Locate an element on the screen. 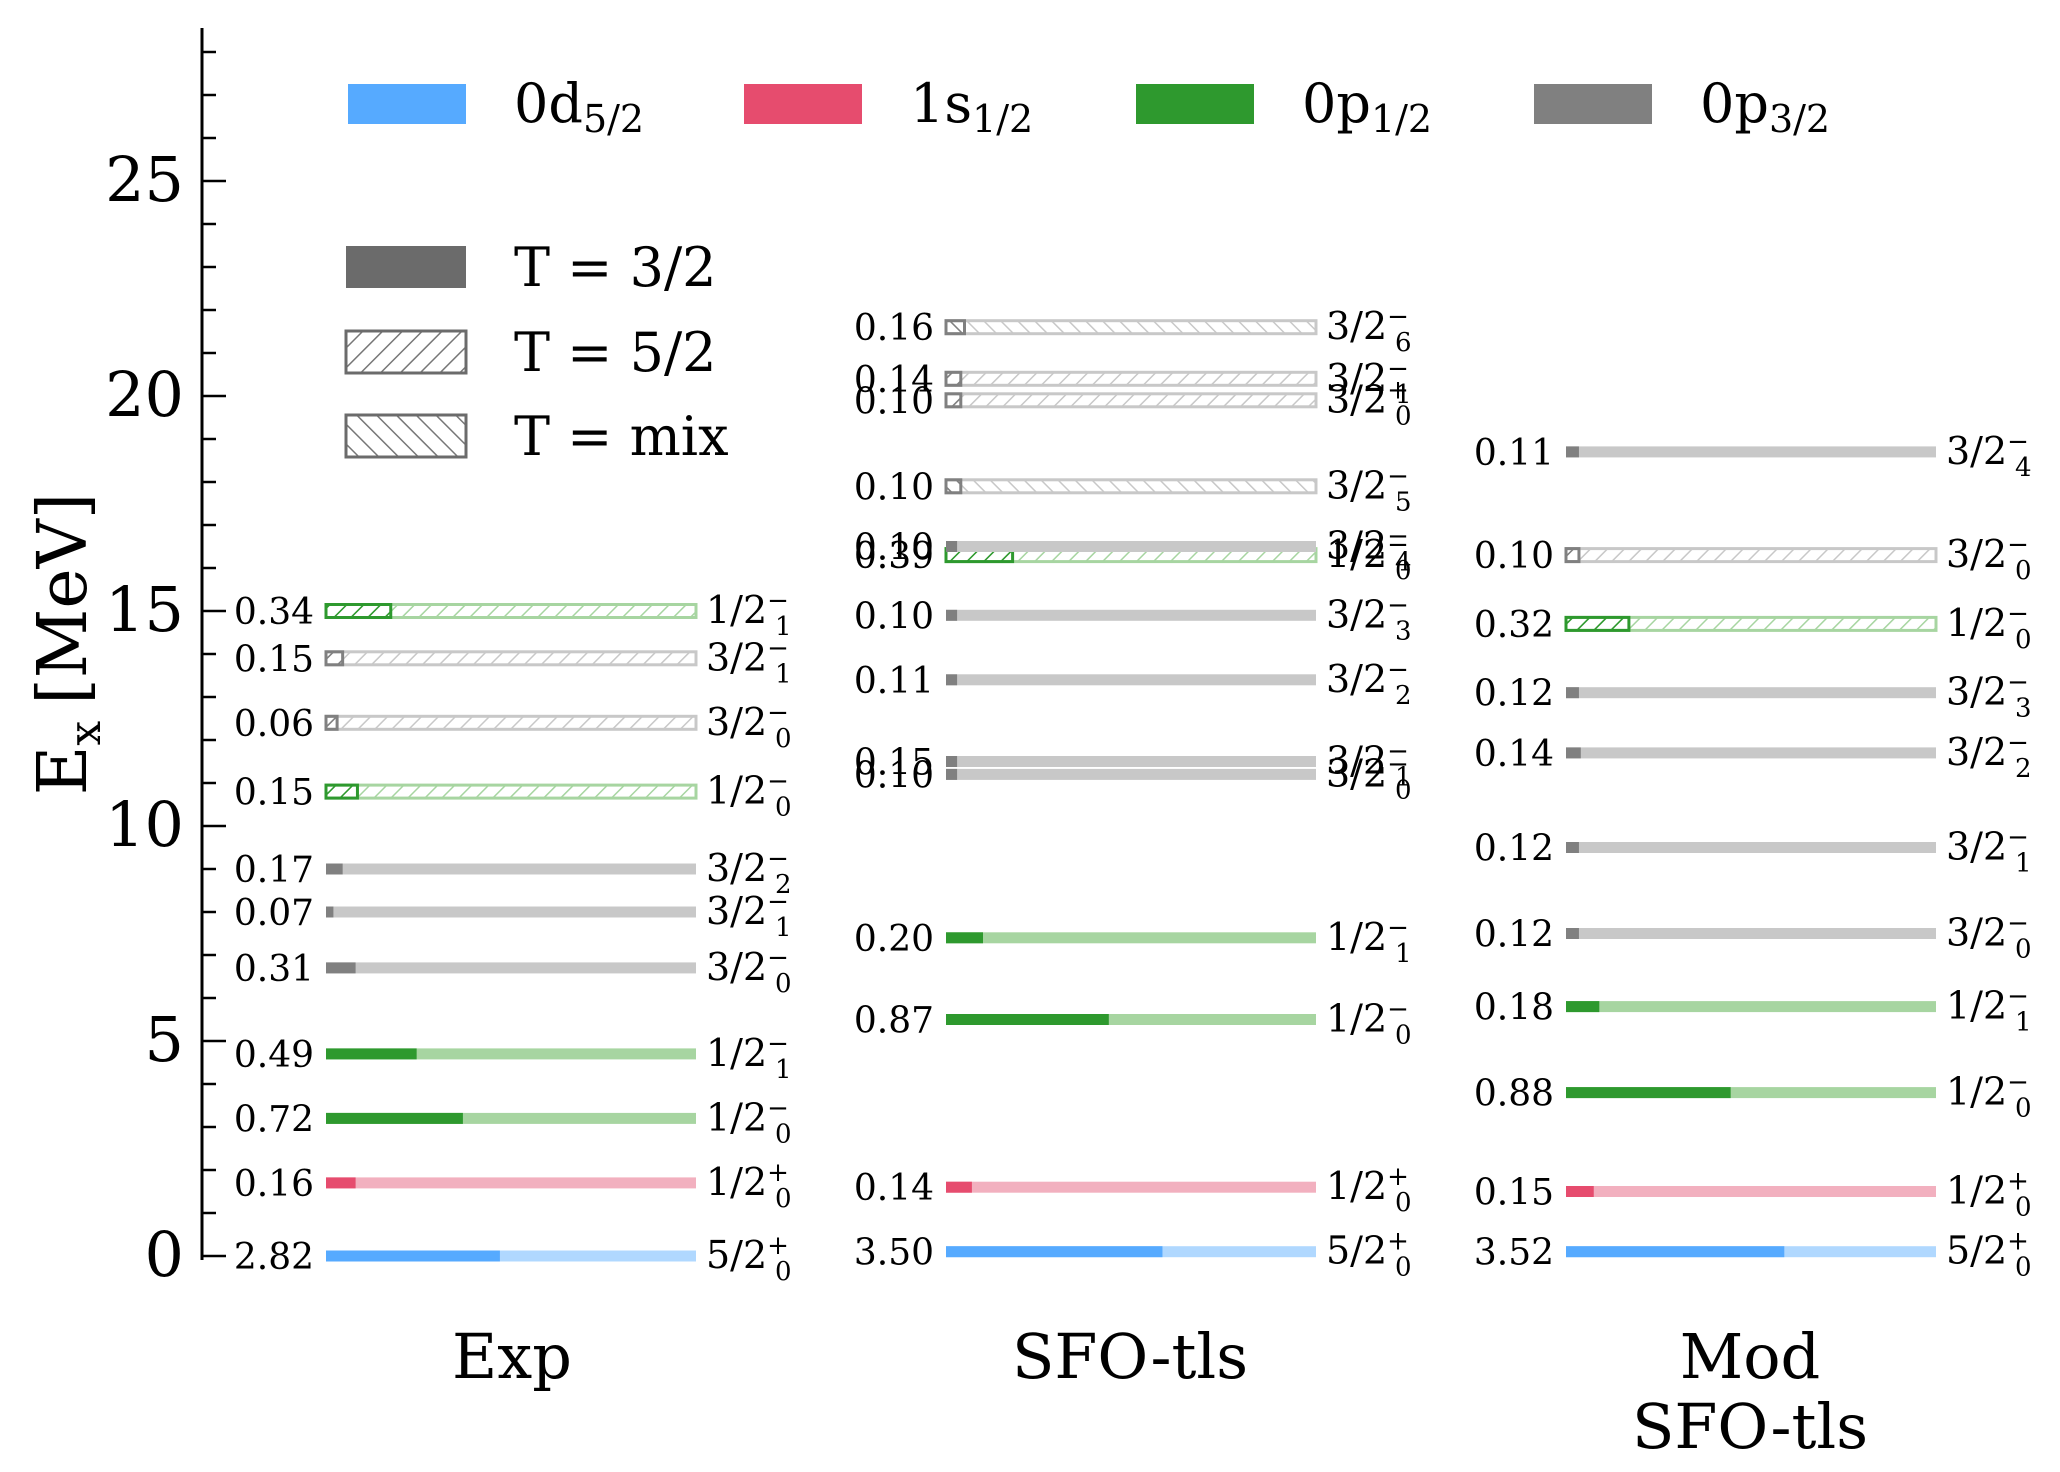 Image resolution: width=2060 pixels, height=1472 pixels. legend-entry-T32: T = 3/2 is located at coordinates (531, 267).